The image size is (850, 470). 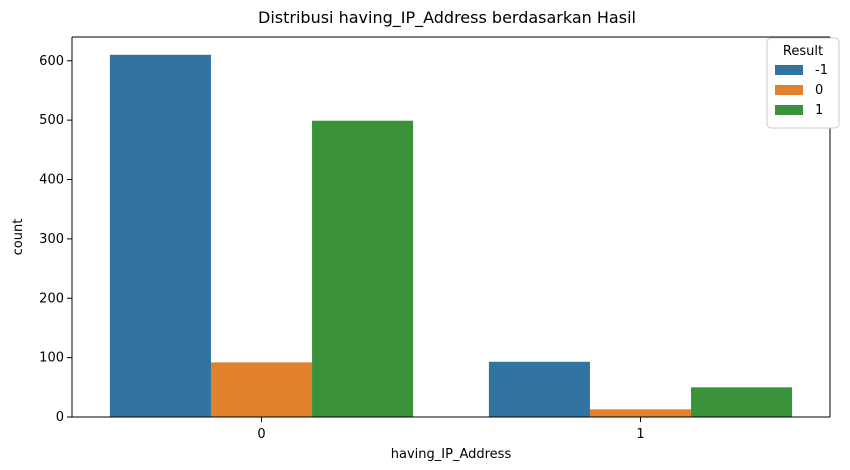 I want to click on y-tick-label-0: 0, so click(x=60, y=417).